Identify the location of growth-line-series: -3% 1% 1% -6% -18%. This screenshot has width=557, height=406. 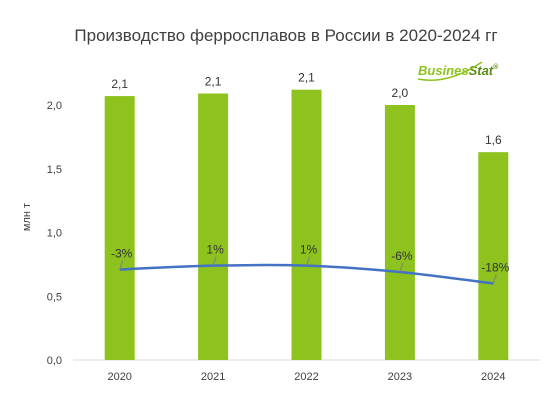
(310, 264).